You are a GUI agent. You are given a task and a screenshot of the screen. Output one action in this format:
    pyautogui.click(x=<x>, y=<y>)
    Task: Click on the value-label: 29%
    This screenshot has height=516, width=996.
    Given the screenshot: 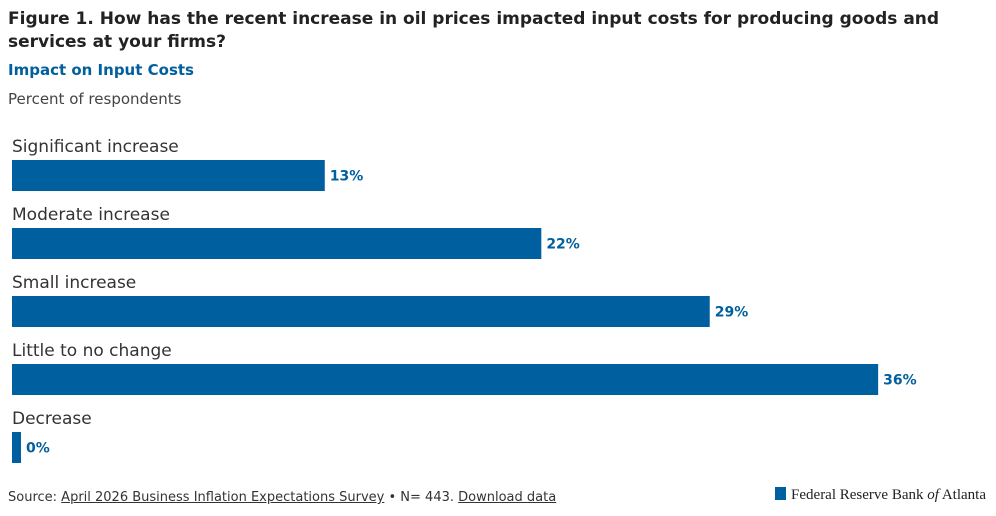 What is the action you would take?
    pyautogui.click(x=732, y=313)
    